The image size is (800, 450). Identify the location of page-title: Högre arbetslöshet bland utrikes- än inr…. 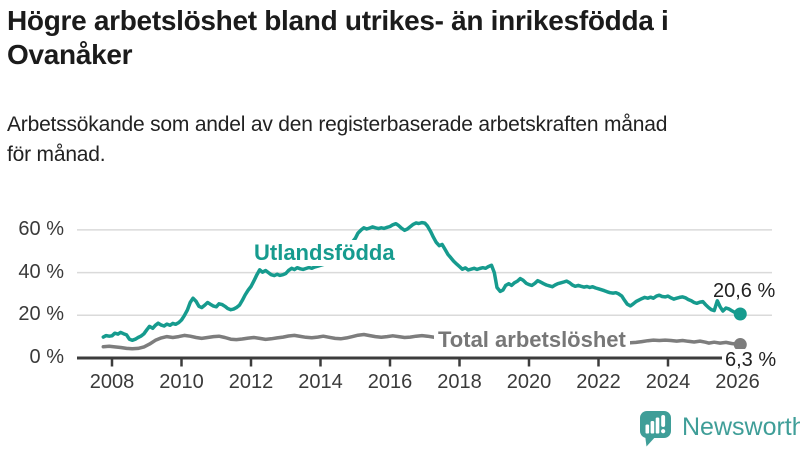
(403, 38).